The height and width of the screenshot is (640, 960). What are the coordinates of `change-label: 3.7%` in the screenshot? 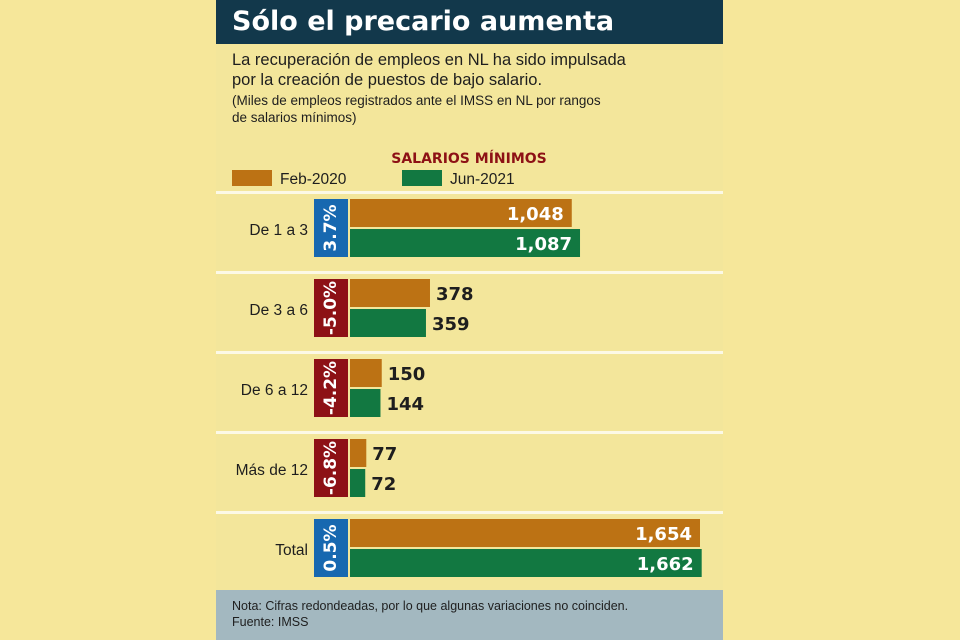 It's located at (331, 227).